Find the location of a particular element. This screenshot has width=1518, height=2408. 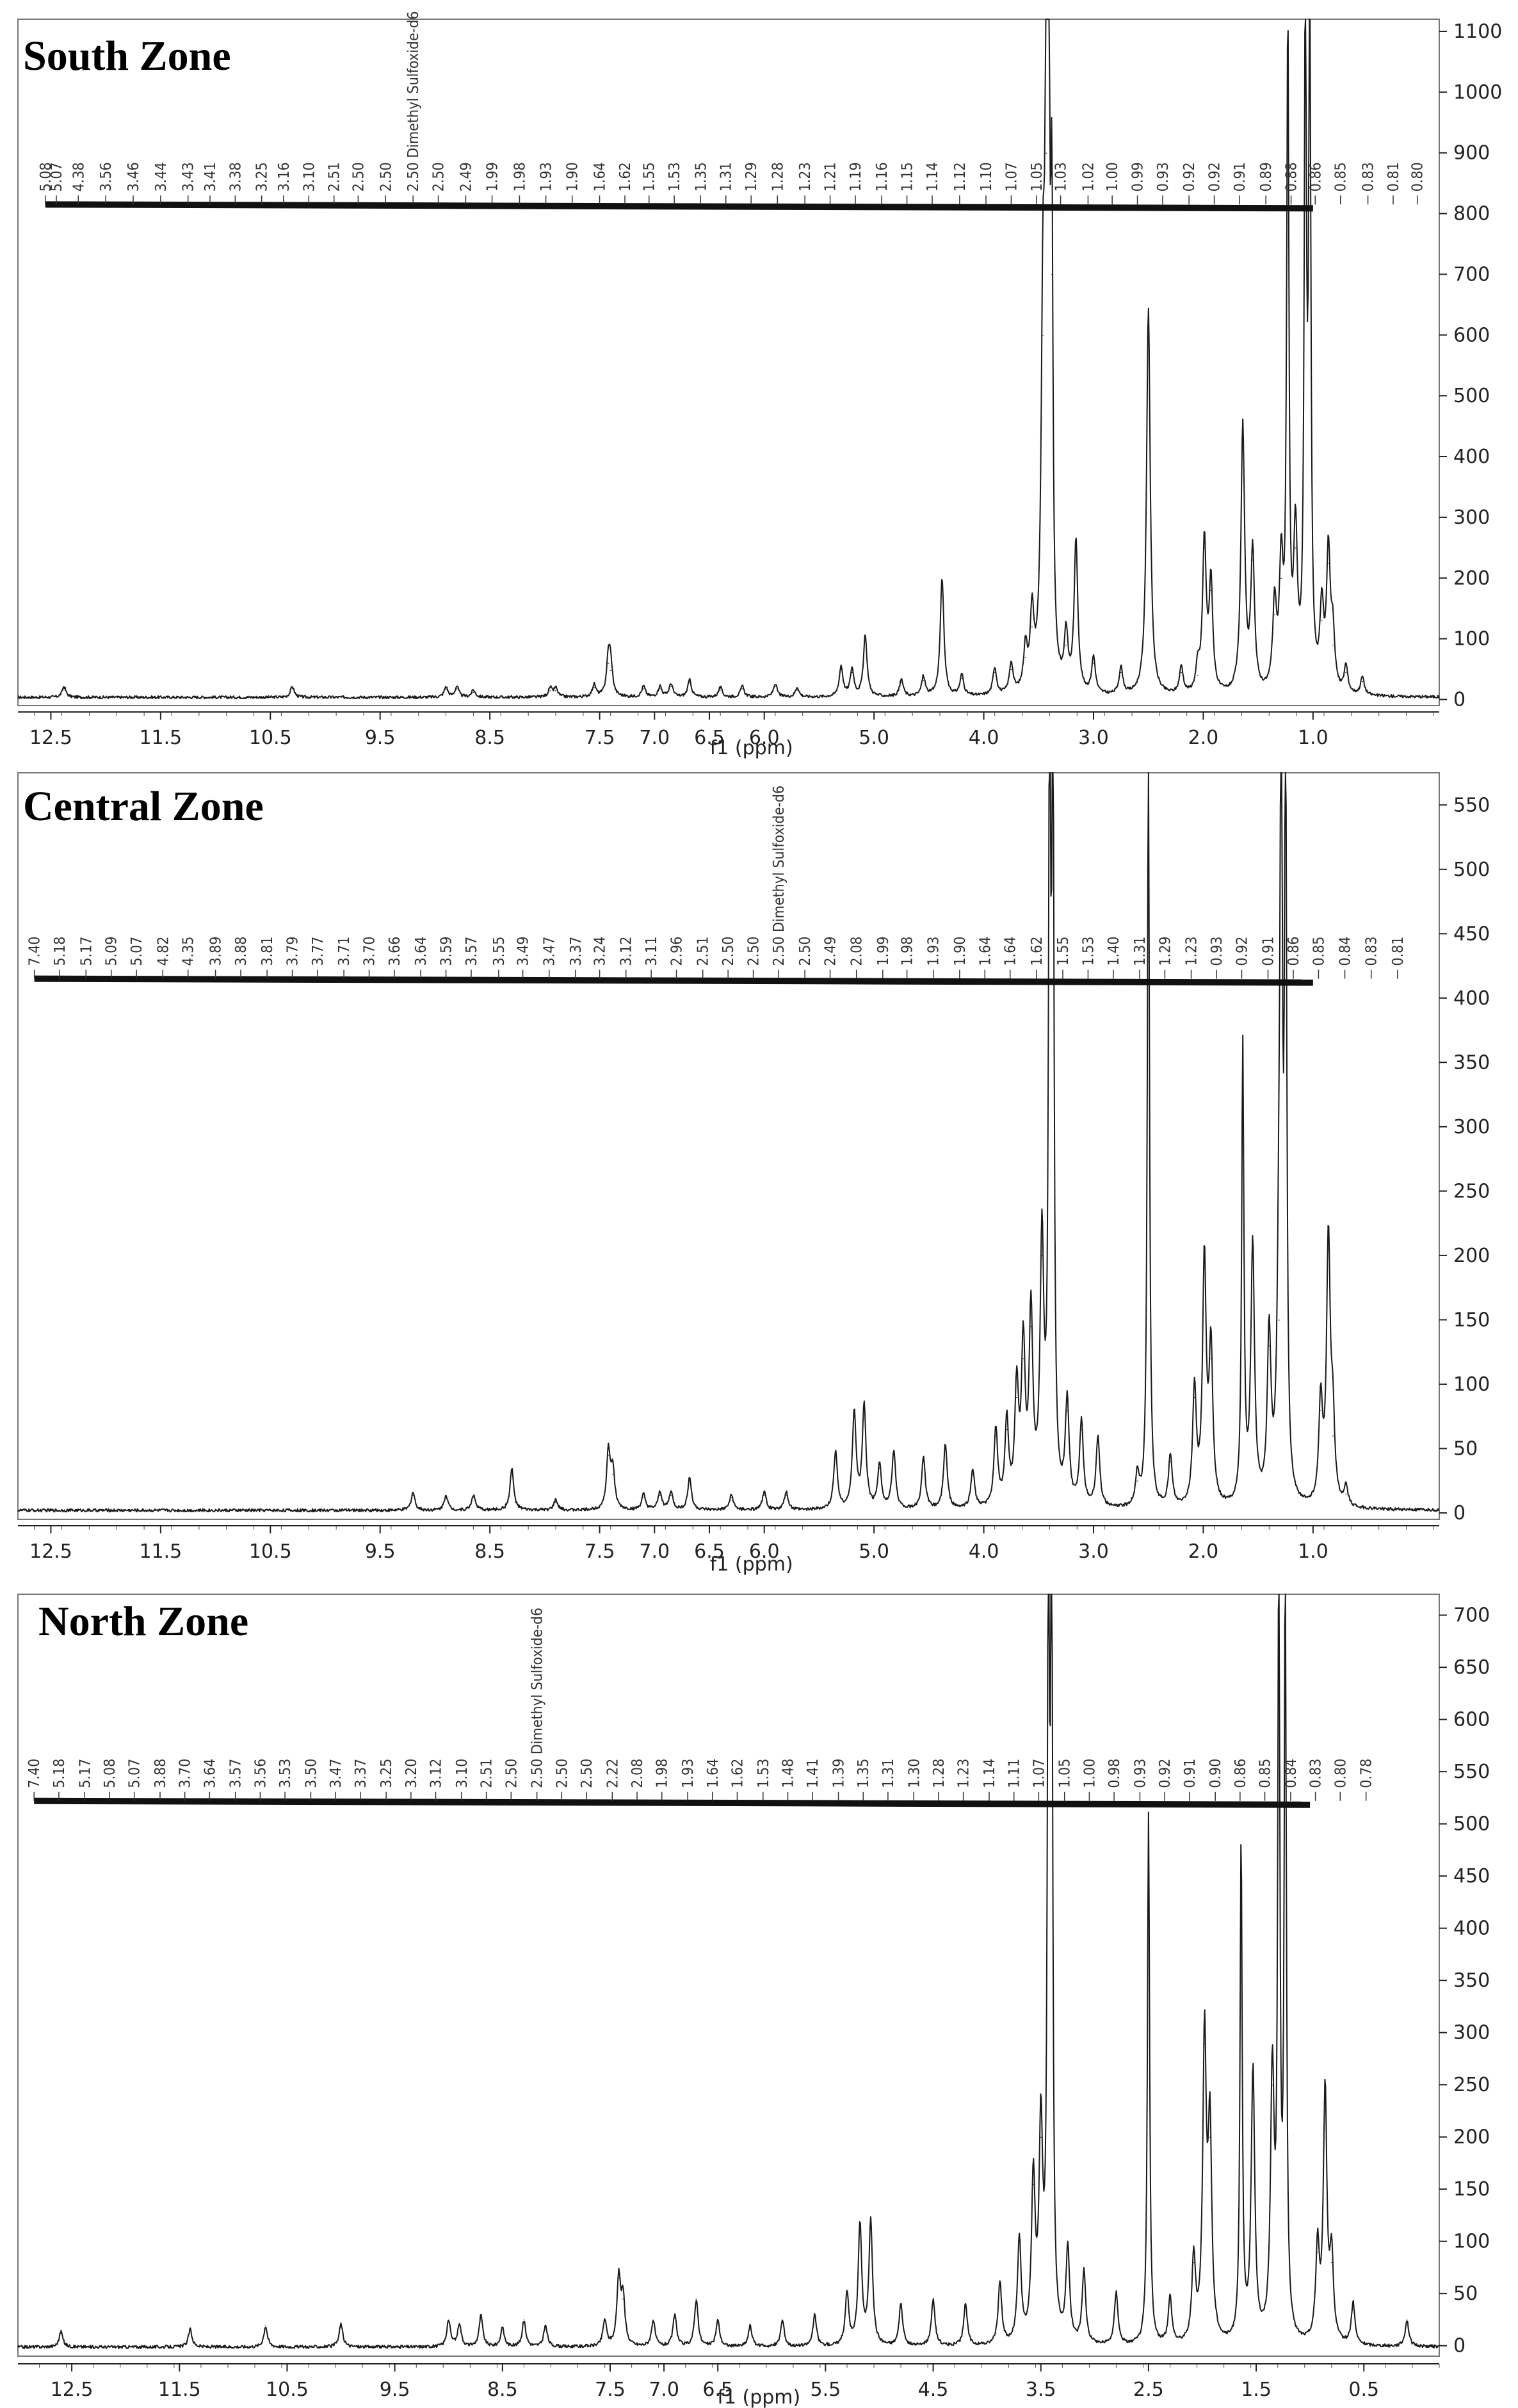

peak-label: 0.89 is located at coordinates (1266, 176).